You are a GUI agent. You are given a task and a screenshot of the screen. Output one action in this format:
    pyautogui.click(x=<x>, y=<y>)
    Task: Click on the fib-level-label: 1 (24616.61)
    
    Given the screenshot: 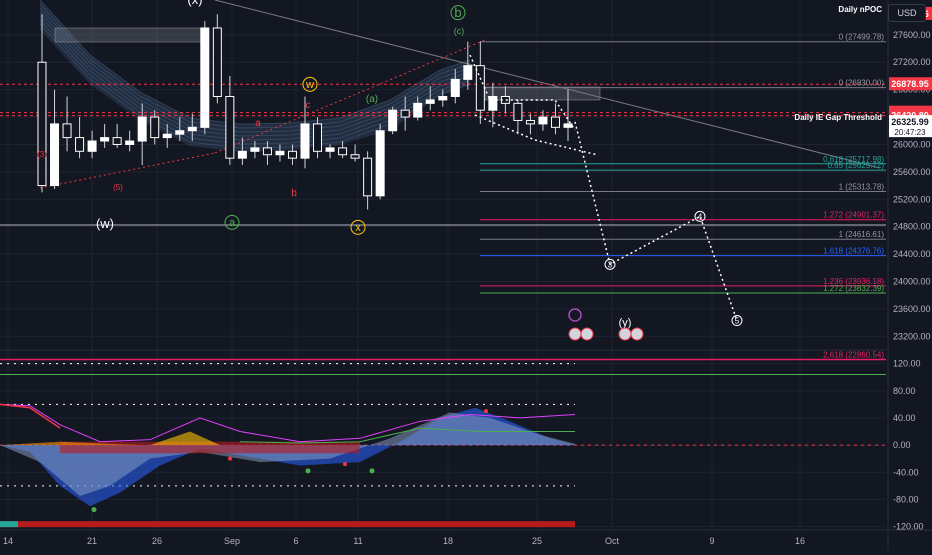 What is the action you would take?
    pyautogui.click(x=862, y=234)
    